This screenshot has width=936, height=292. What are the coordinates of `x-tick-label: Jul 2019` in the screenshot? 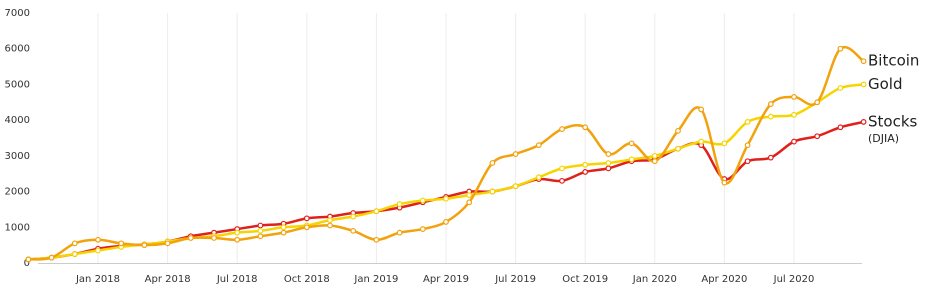 It's located at (515, 279).